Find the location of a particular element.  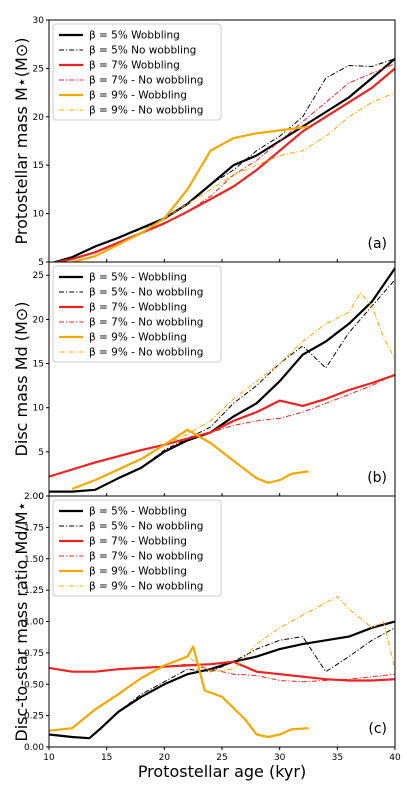

panel-label: (c) is located at coordinates (377, 729).